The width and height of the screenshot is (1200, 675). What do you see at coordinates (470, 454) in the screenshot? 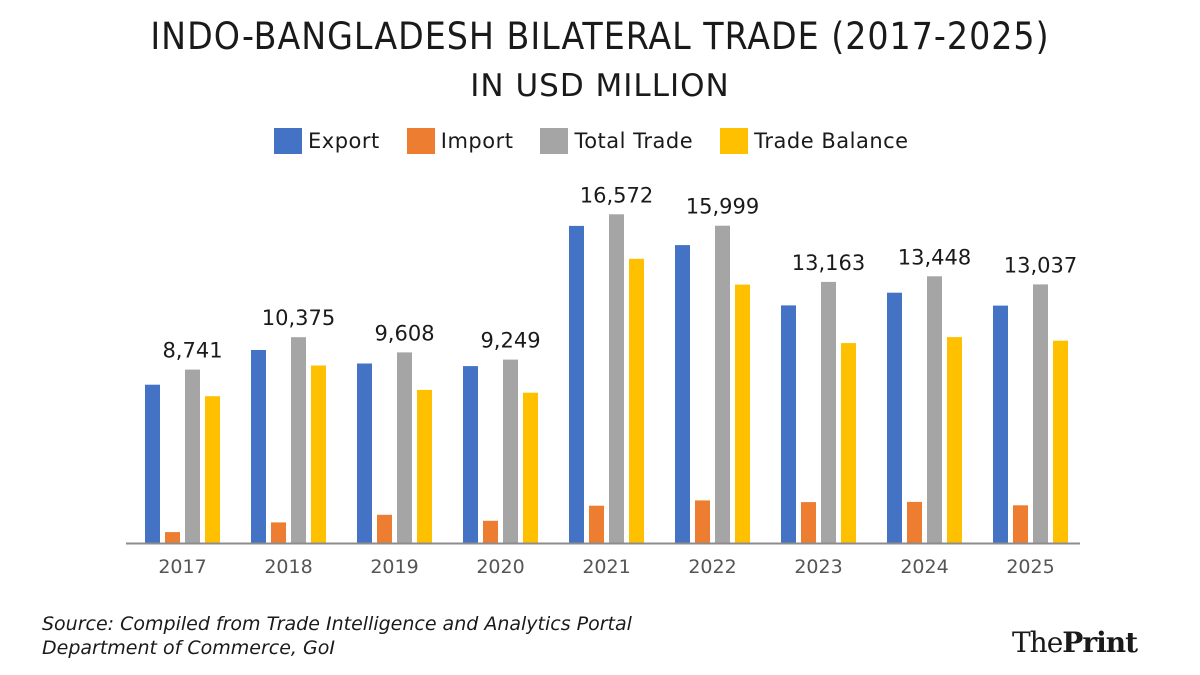
I see `bar-export-2020` at bounding box center [470, 454].